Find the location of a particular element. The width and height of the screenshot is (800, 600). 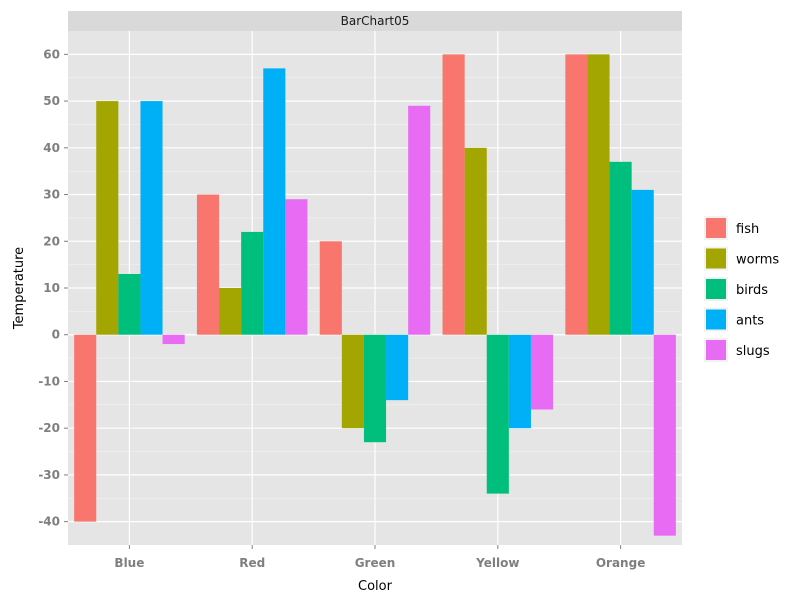

legend-swatch-worms is located at coordinates (716, 258).